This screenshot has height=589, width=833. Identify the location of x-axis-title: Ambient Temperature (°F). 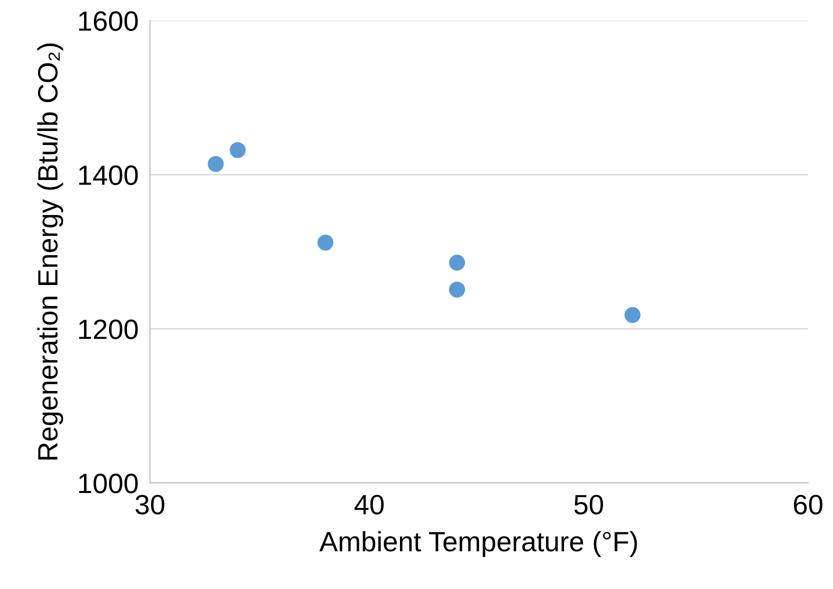
(478, 544).